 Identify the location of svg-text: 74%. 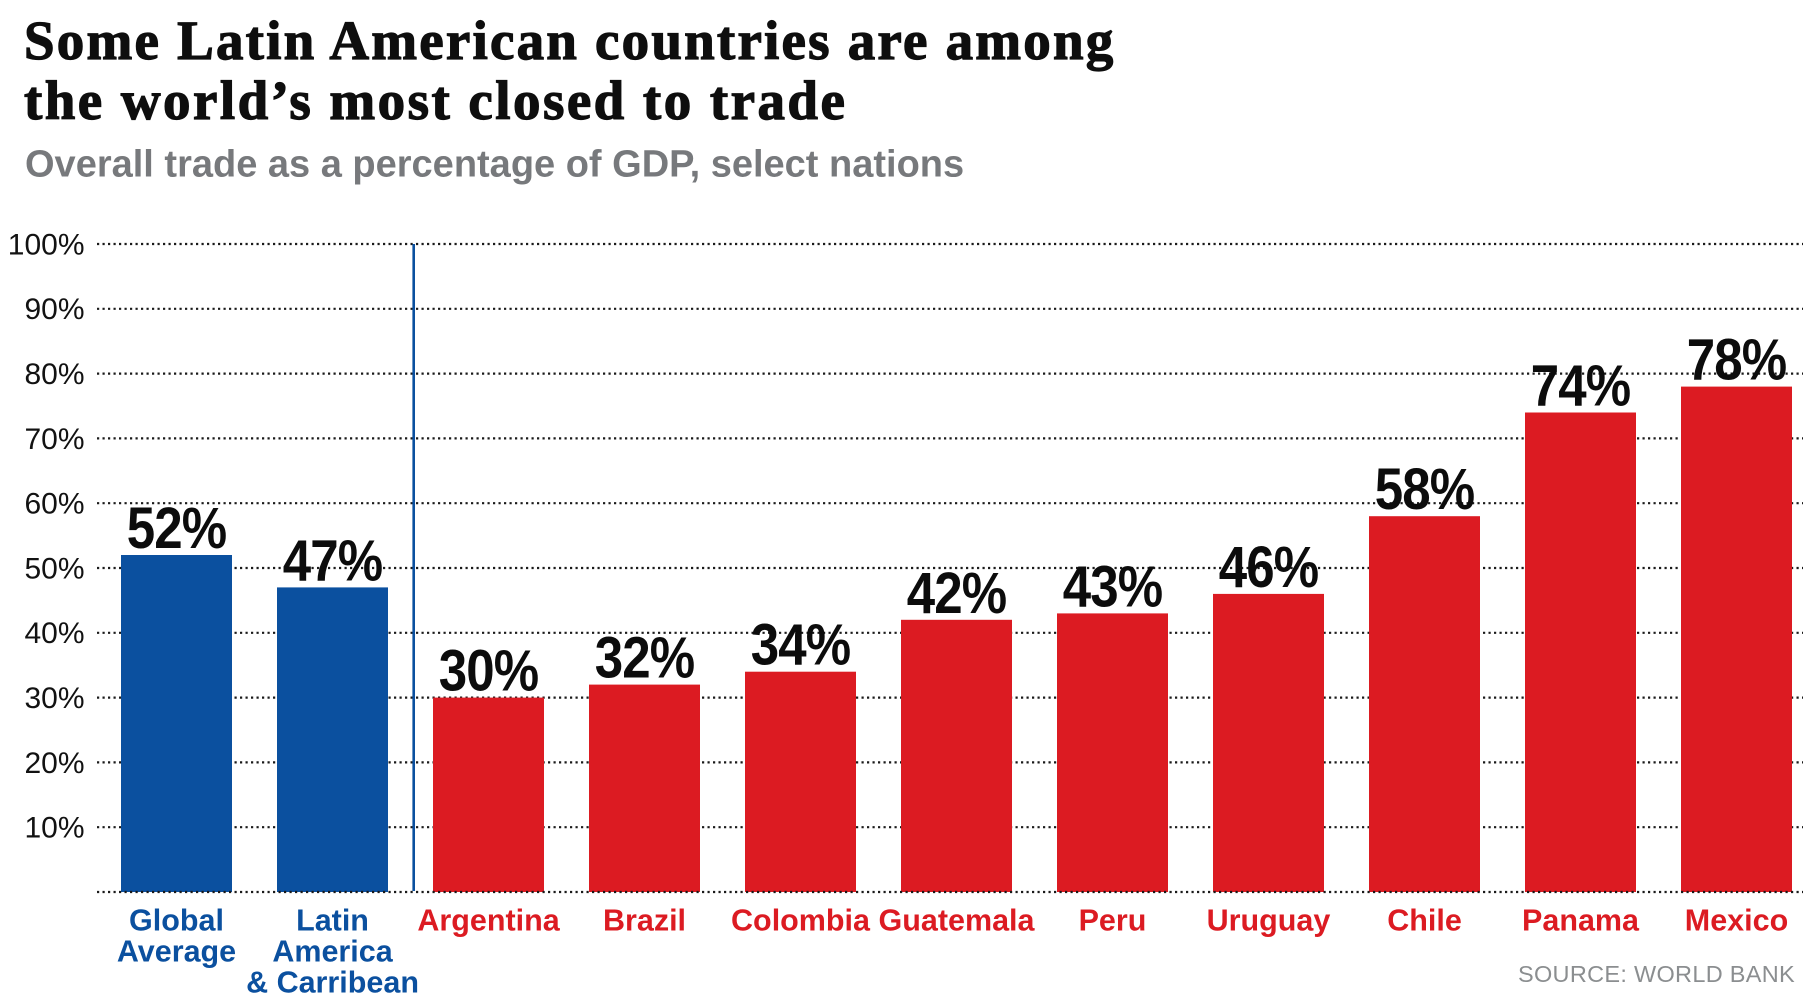
(1581, 385).